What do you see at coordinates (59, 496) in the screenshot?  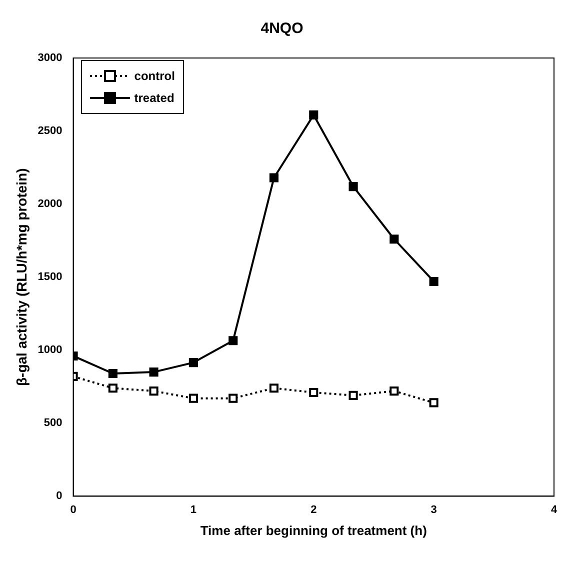 I see `y-tick-label: 0` at bounding box center [59, 496].